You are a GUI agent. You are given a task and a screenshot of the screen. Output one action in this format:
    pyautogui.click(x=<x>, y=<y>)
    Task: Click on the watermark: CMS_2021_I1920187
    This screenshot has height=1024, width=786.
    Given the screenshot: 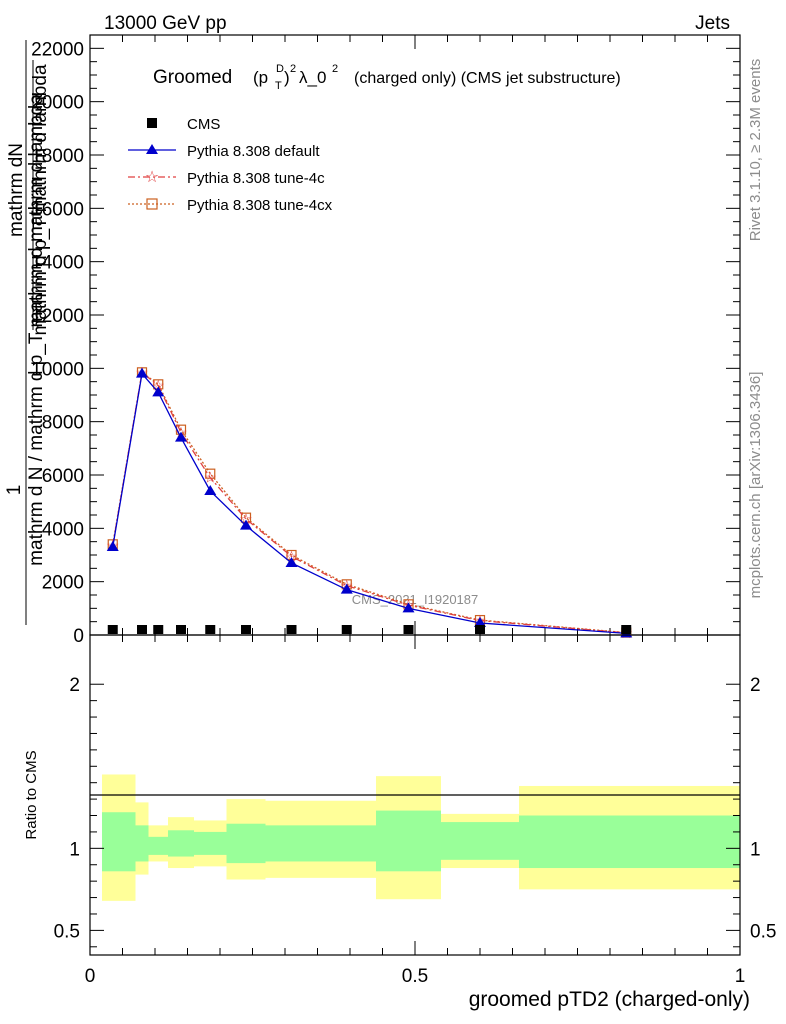 What is the action you would take?
    pyautogui.click(x=415, y=599)
    